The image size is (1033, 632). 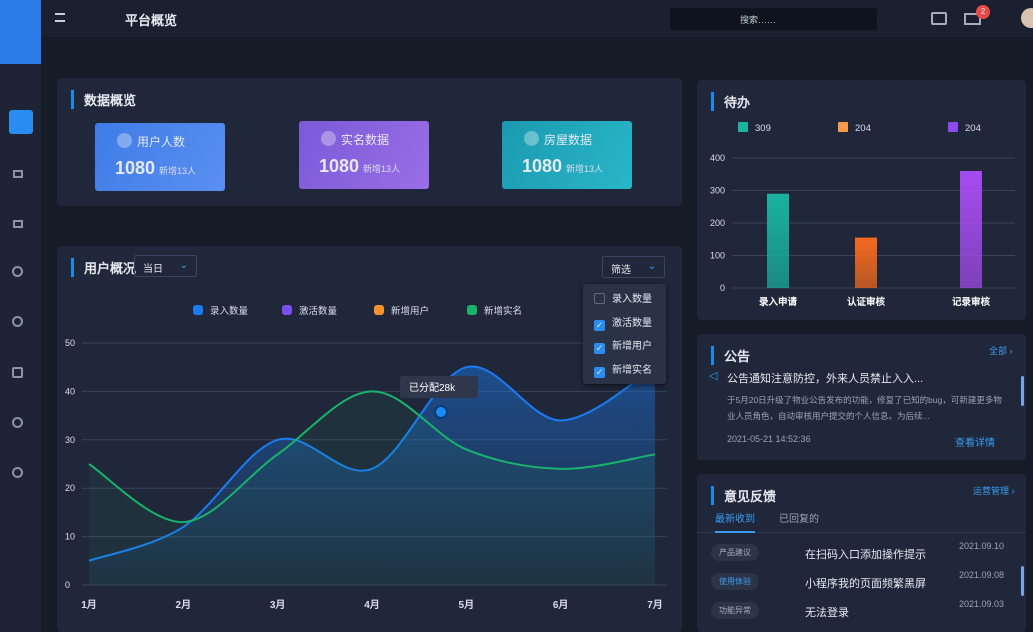 I want to click on panel-title: 公告, so click(x=730, y=355).